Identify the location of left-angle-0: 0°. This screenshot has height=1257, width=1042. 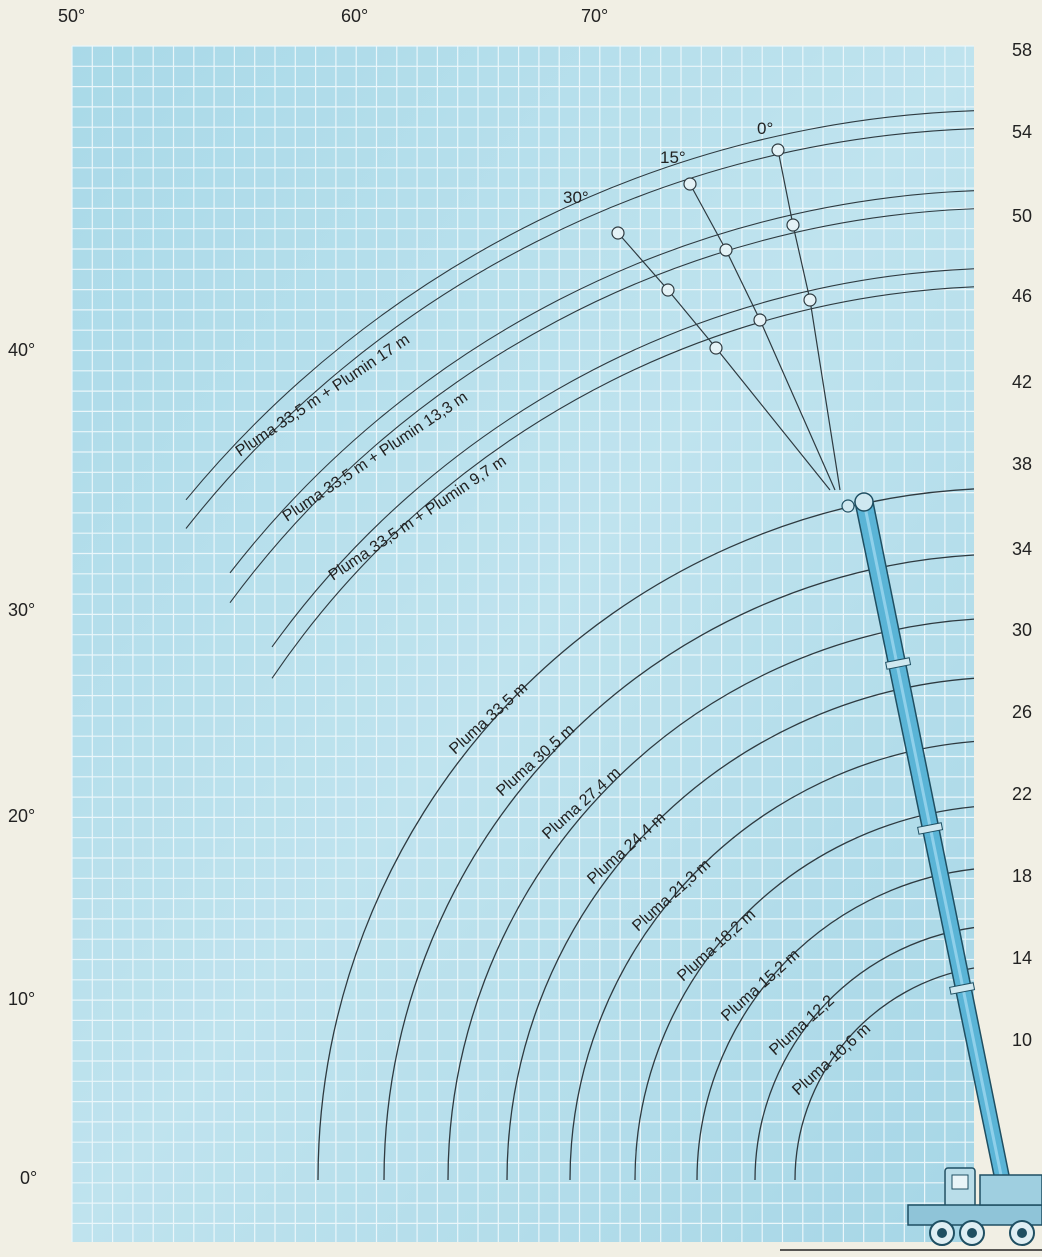
(28, 1178).